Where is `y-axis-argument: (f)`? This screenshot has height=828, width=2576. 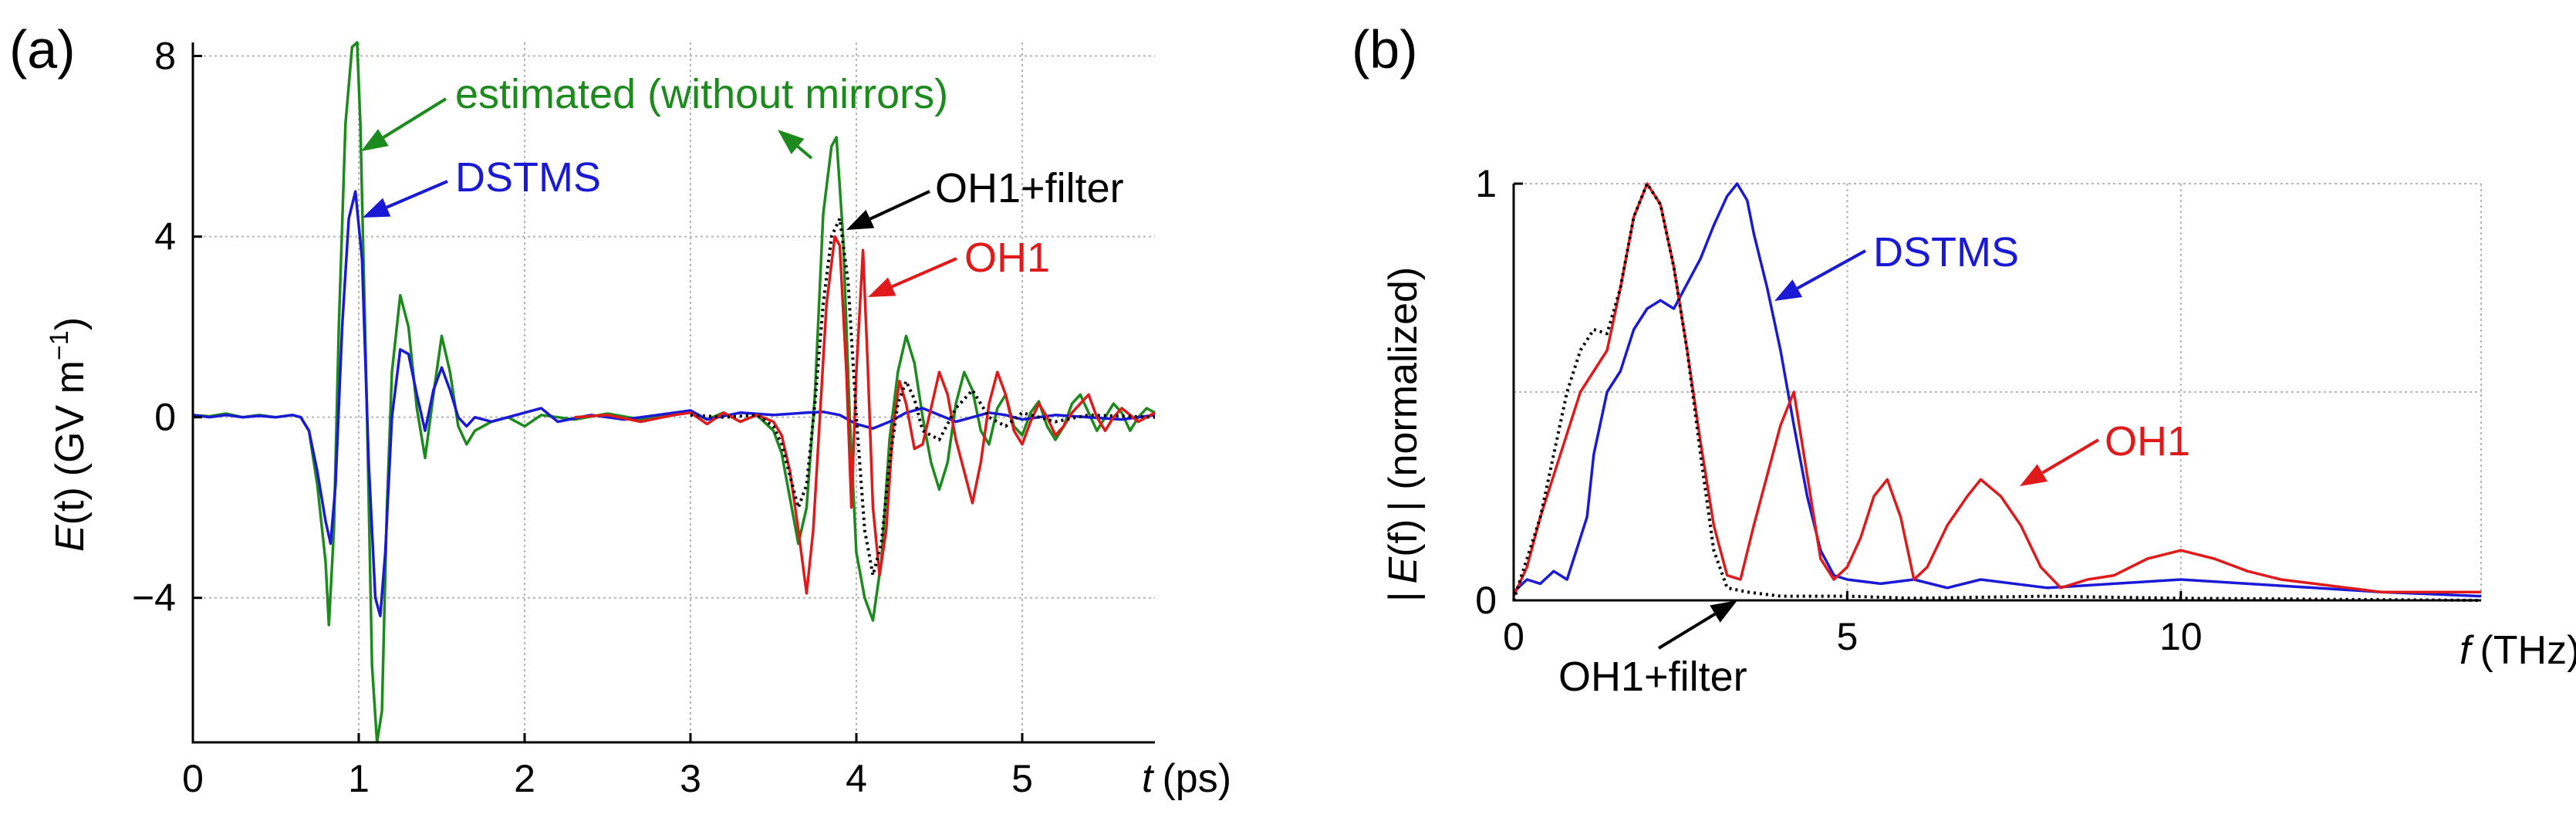
y-axis-argument: (f) is located at coordinates (1403, 538).